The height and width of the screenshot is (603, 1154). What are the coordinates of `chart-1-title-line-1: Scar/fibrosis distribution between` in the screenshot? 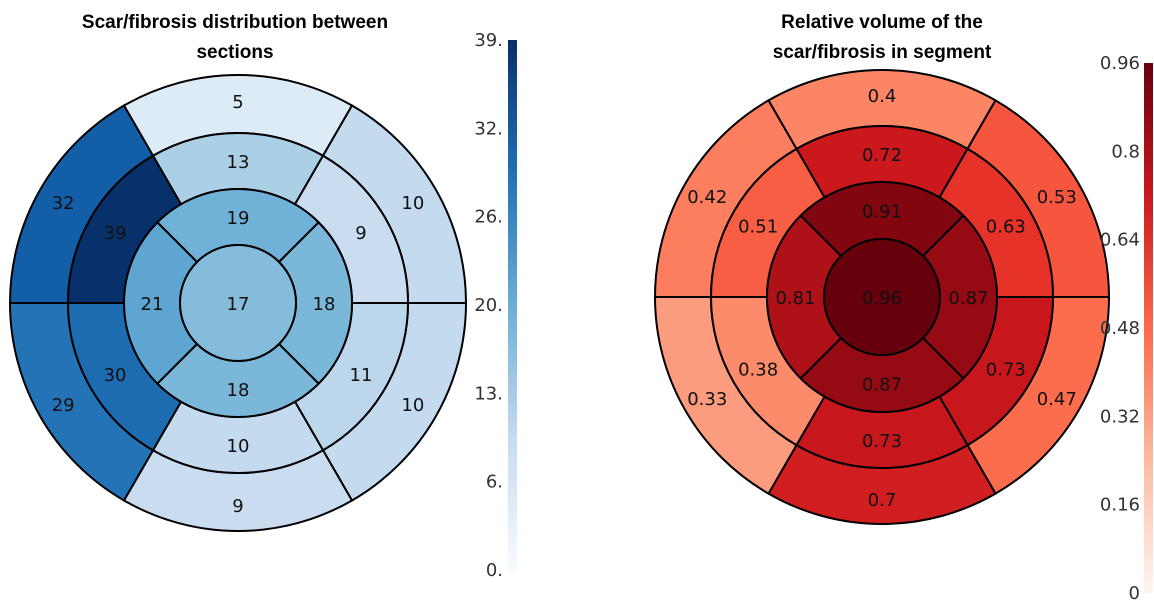 It's located at (235, 22).